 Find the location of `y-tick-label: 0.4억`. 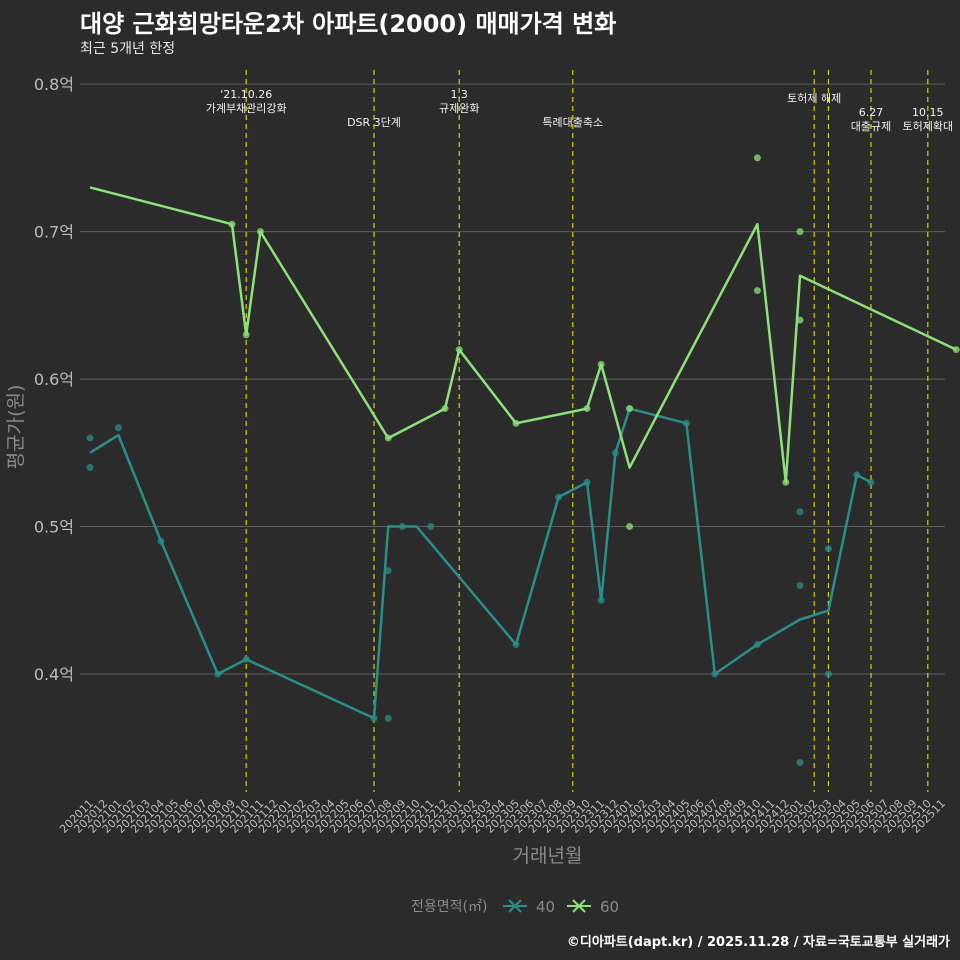

y-tick-label: 0.4억 is located at coordinates (54, 674).